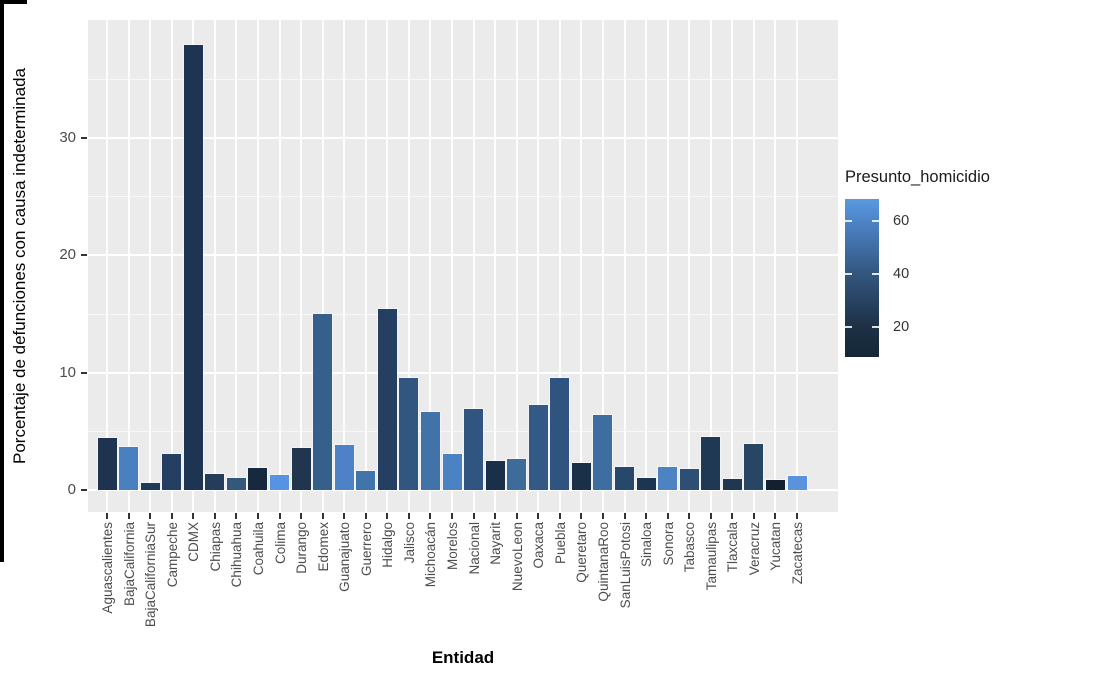 This screenshot has width=1114, height=694. What do you see at coordinates (366, 480) in the screenshot?
I see `bar-guerrero` at bounding box center [366, 480].